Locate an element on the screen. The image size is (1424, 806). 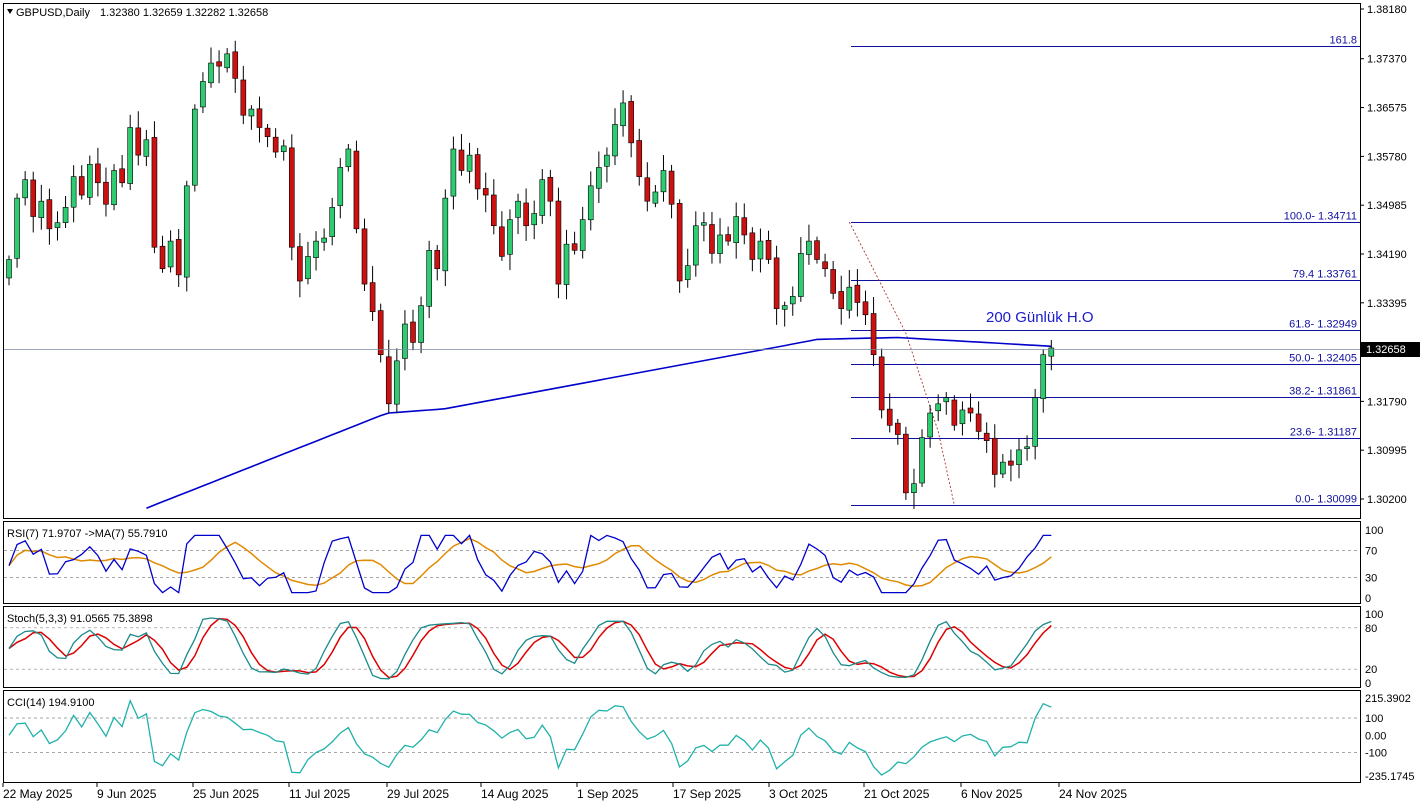
fib-label: 100.0- 1.34711 is located at coordinates (1320, 217).